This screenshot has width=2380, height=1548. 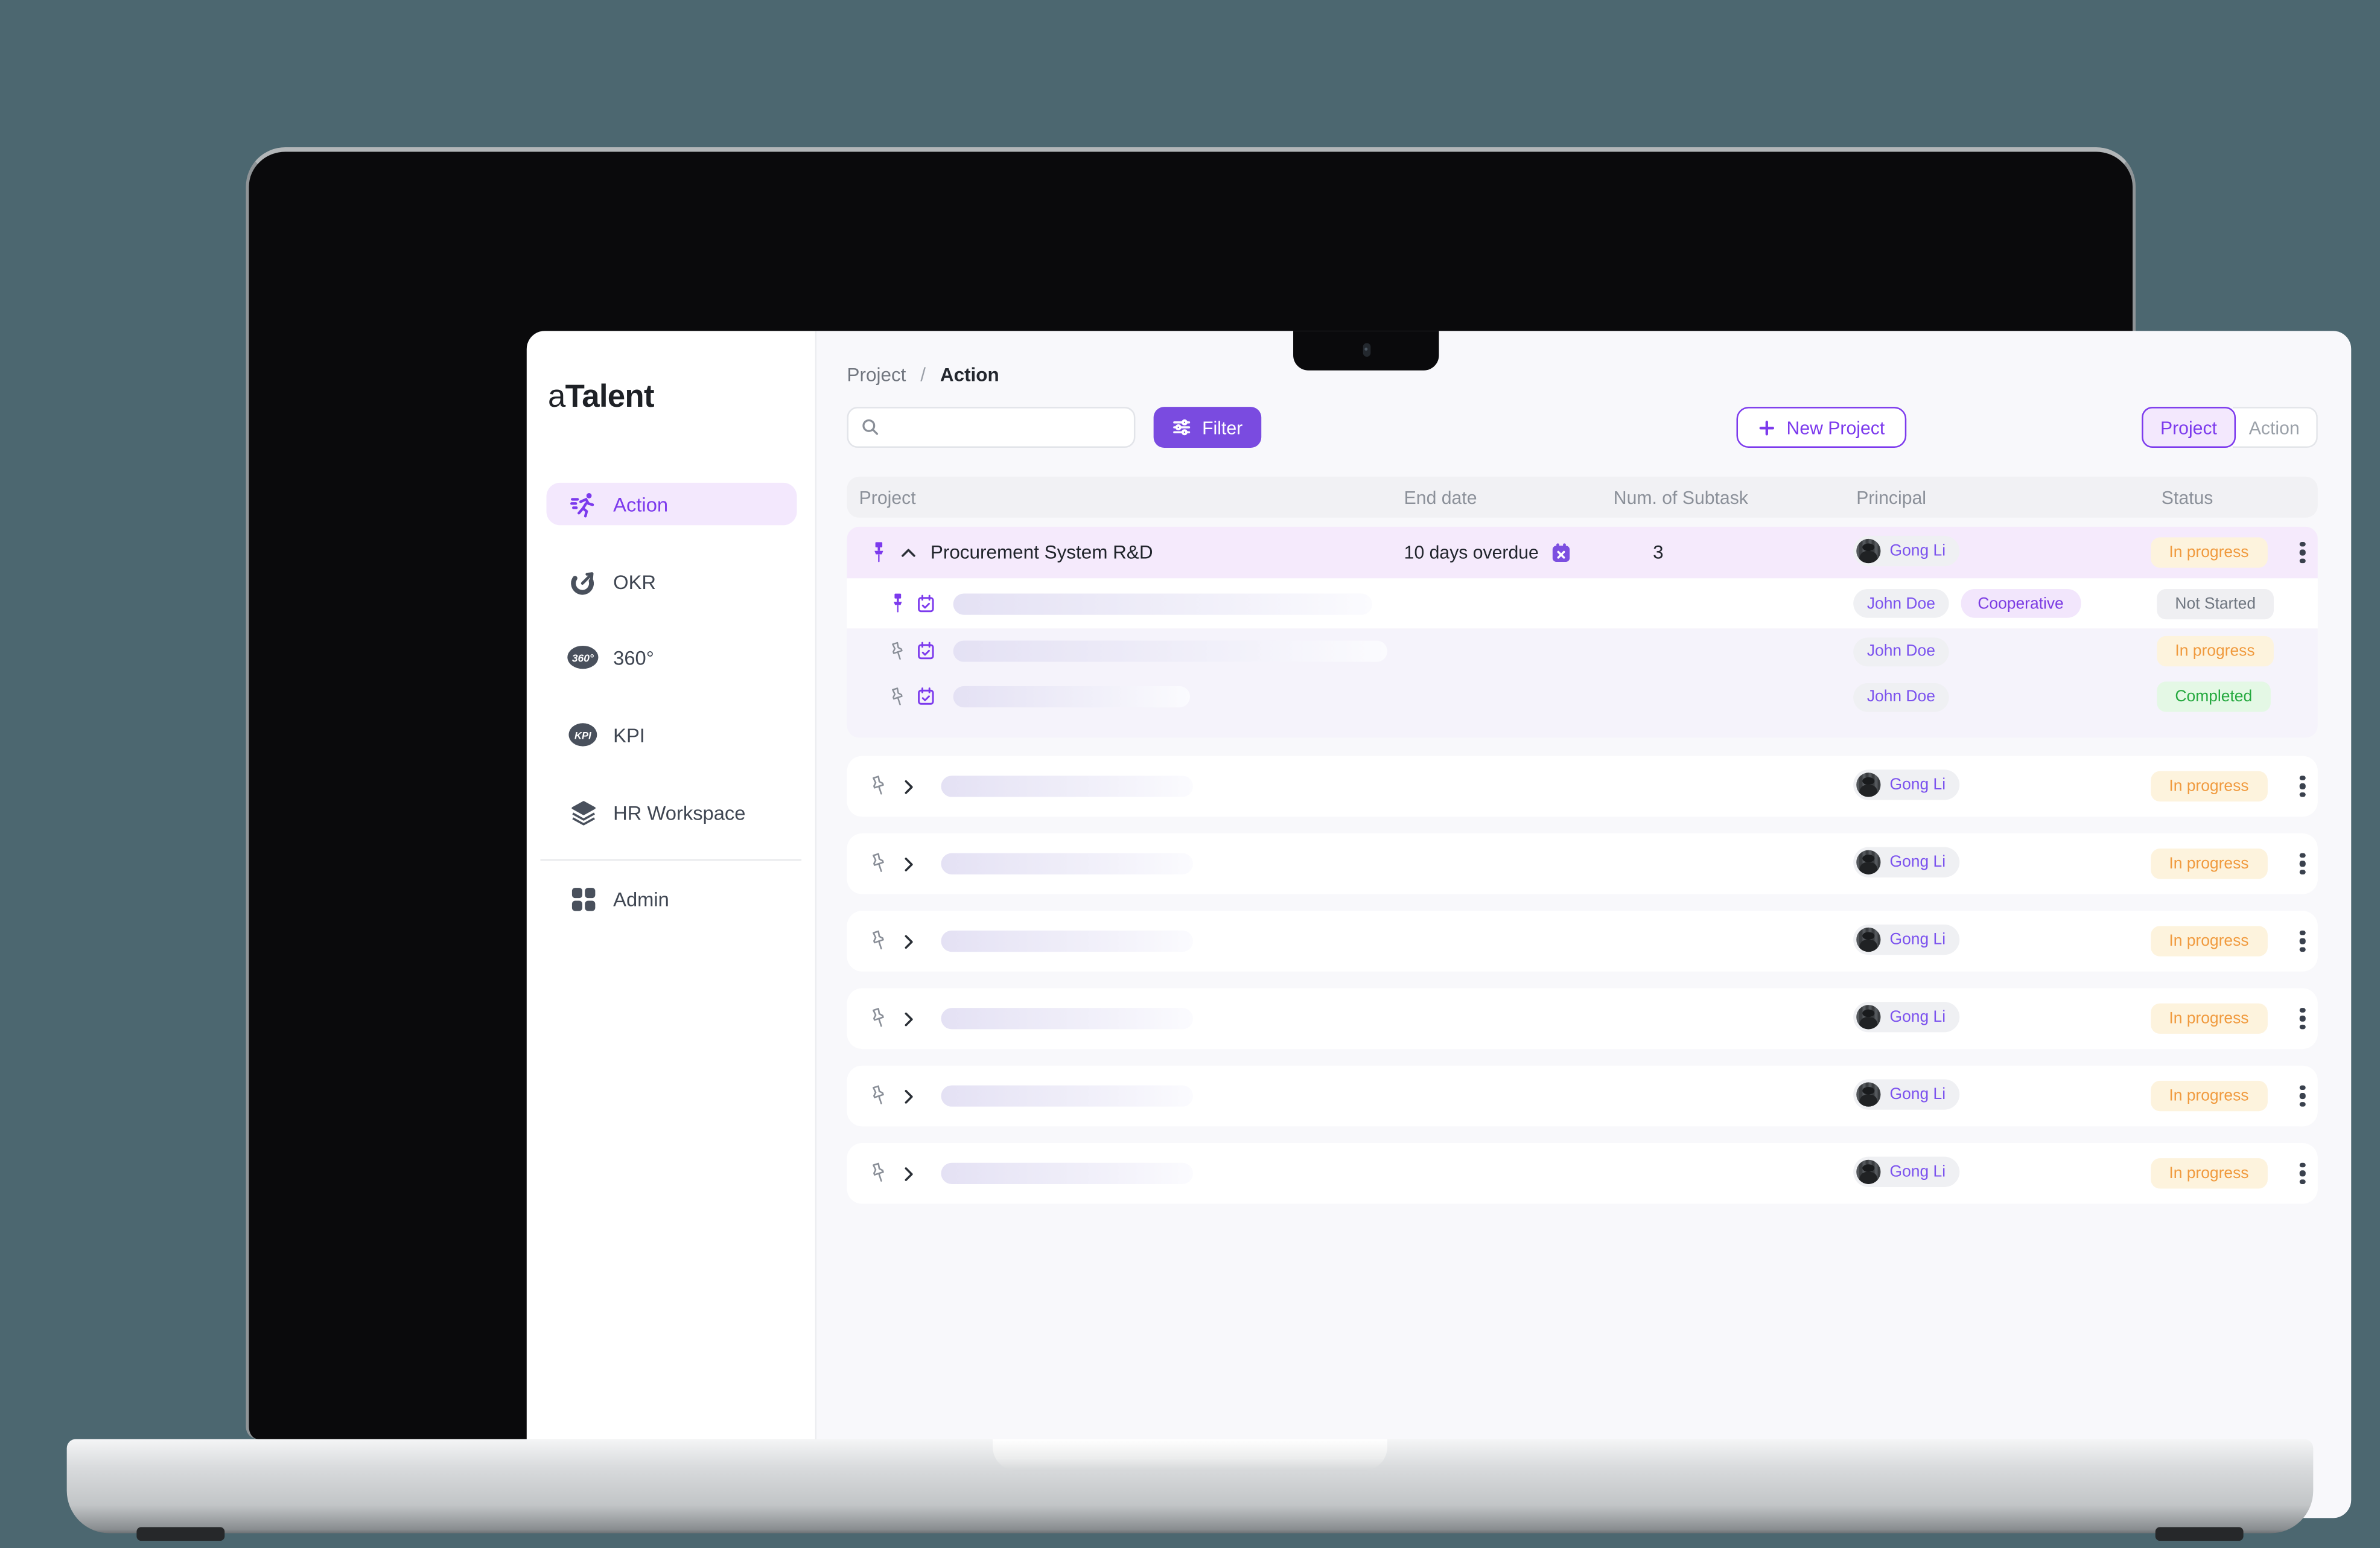 What do you see at coordinates (582, 504) in the screenshot?
I see `runner-icon` at bounding box center [582, 504].